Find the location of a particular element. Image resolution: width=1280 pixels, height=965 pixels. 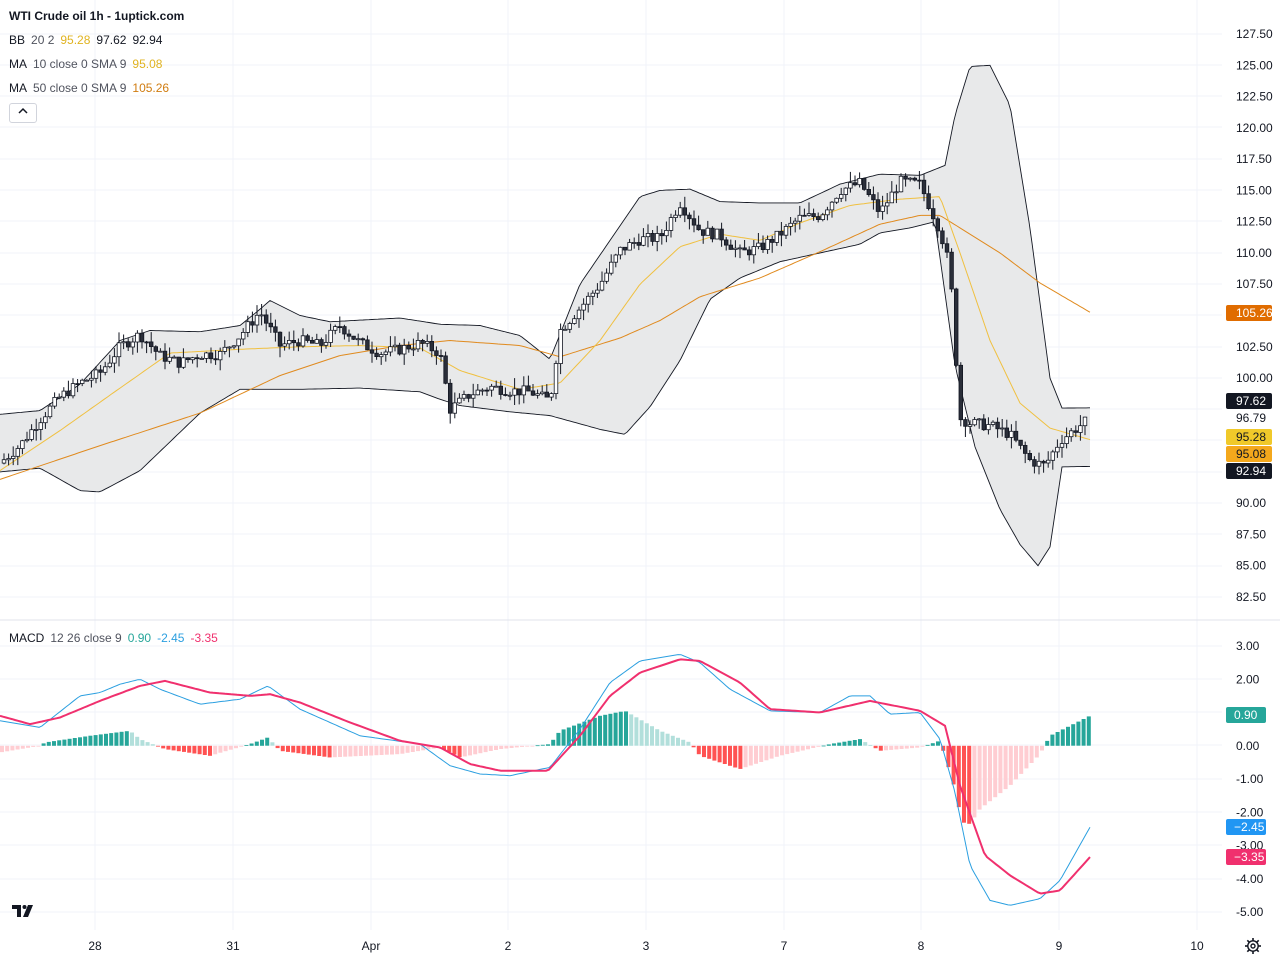

price-axis-tick-label: 120.00 is located at coordinates (1254, 128).